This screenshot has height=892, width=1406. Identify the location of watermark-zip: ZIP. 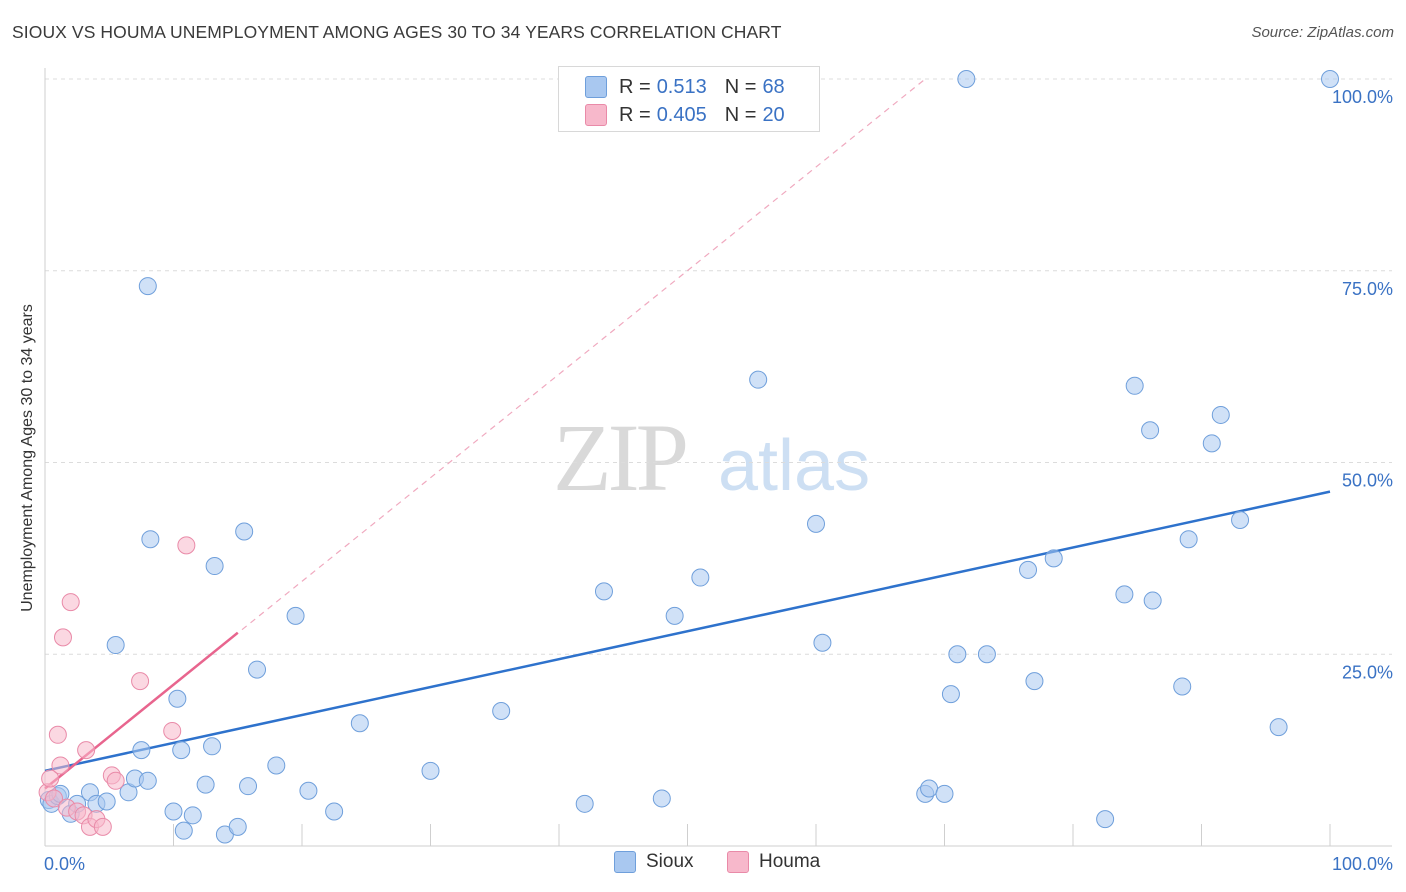
(619, 457).